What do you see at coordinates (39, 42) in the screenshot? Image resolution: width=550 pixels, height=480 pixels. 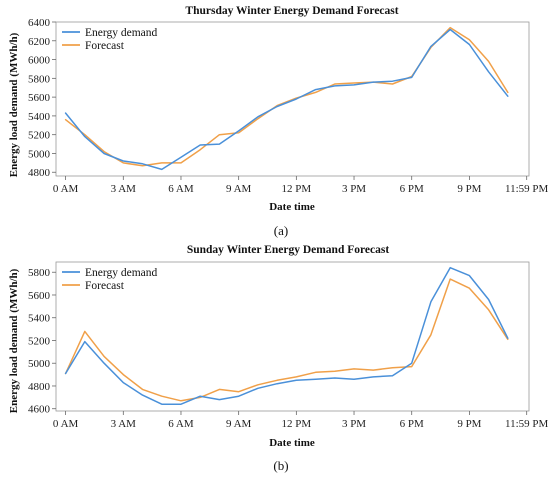 I see `y-tick-label: 6200` at bounding box center [39, 42].